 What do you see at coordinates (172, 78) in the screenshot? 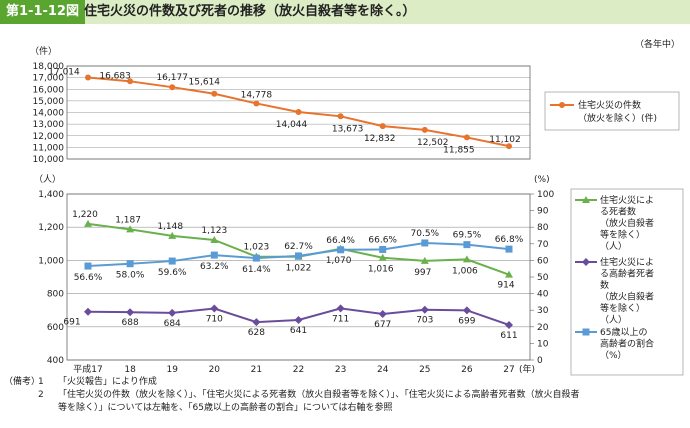
I see `data-label: 16,177` at bounding box center [172, 78].